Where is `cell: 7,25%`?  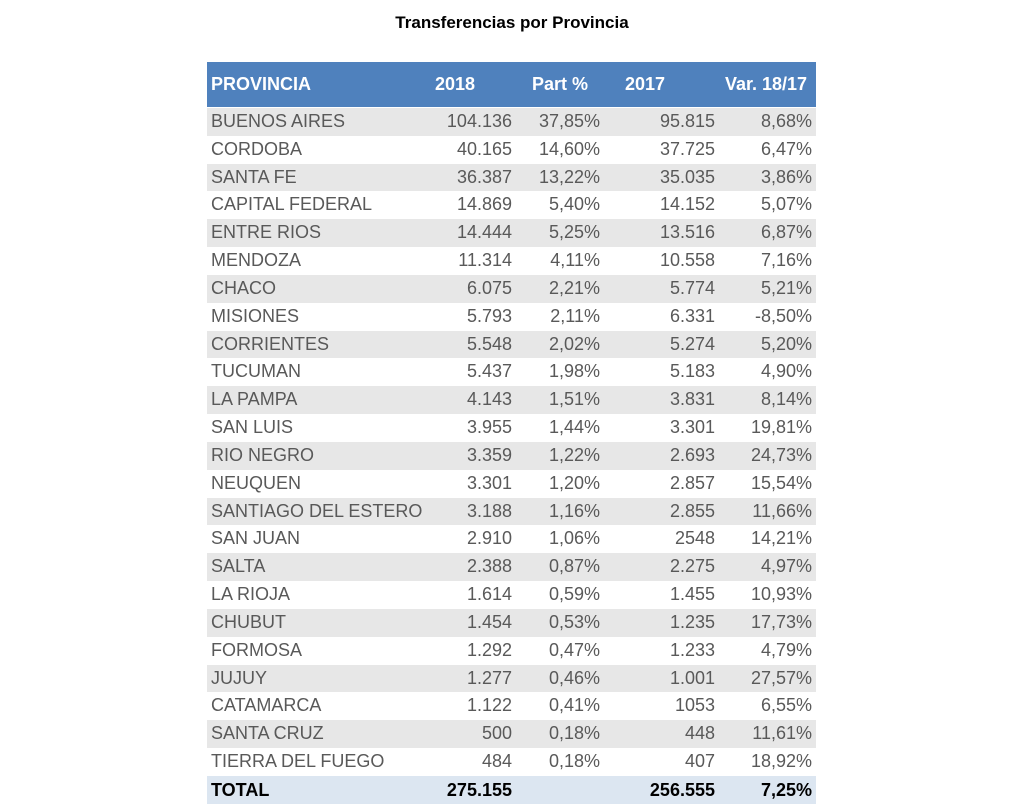 cell: 7,25% is located at coordinates (786, 789).